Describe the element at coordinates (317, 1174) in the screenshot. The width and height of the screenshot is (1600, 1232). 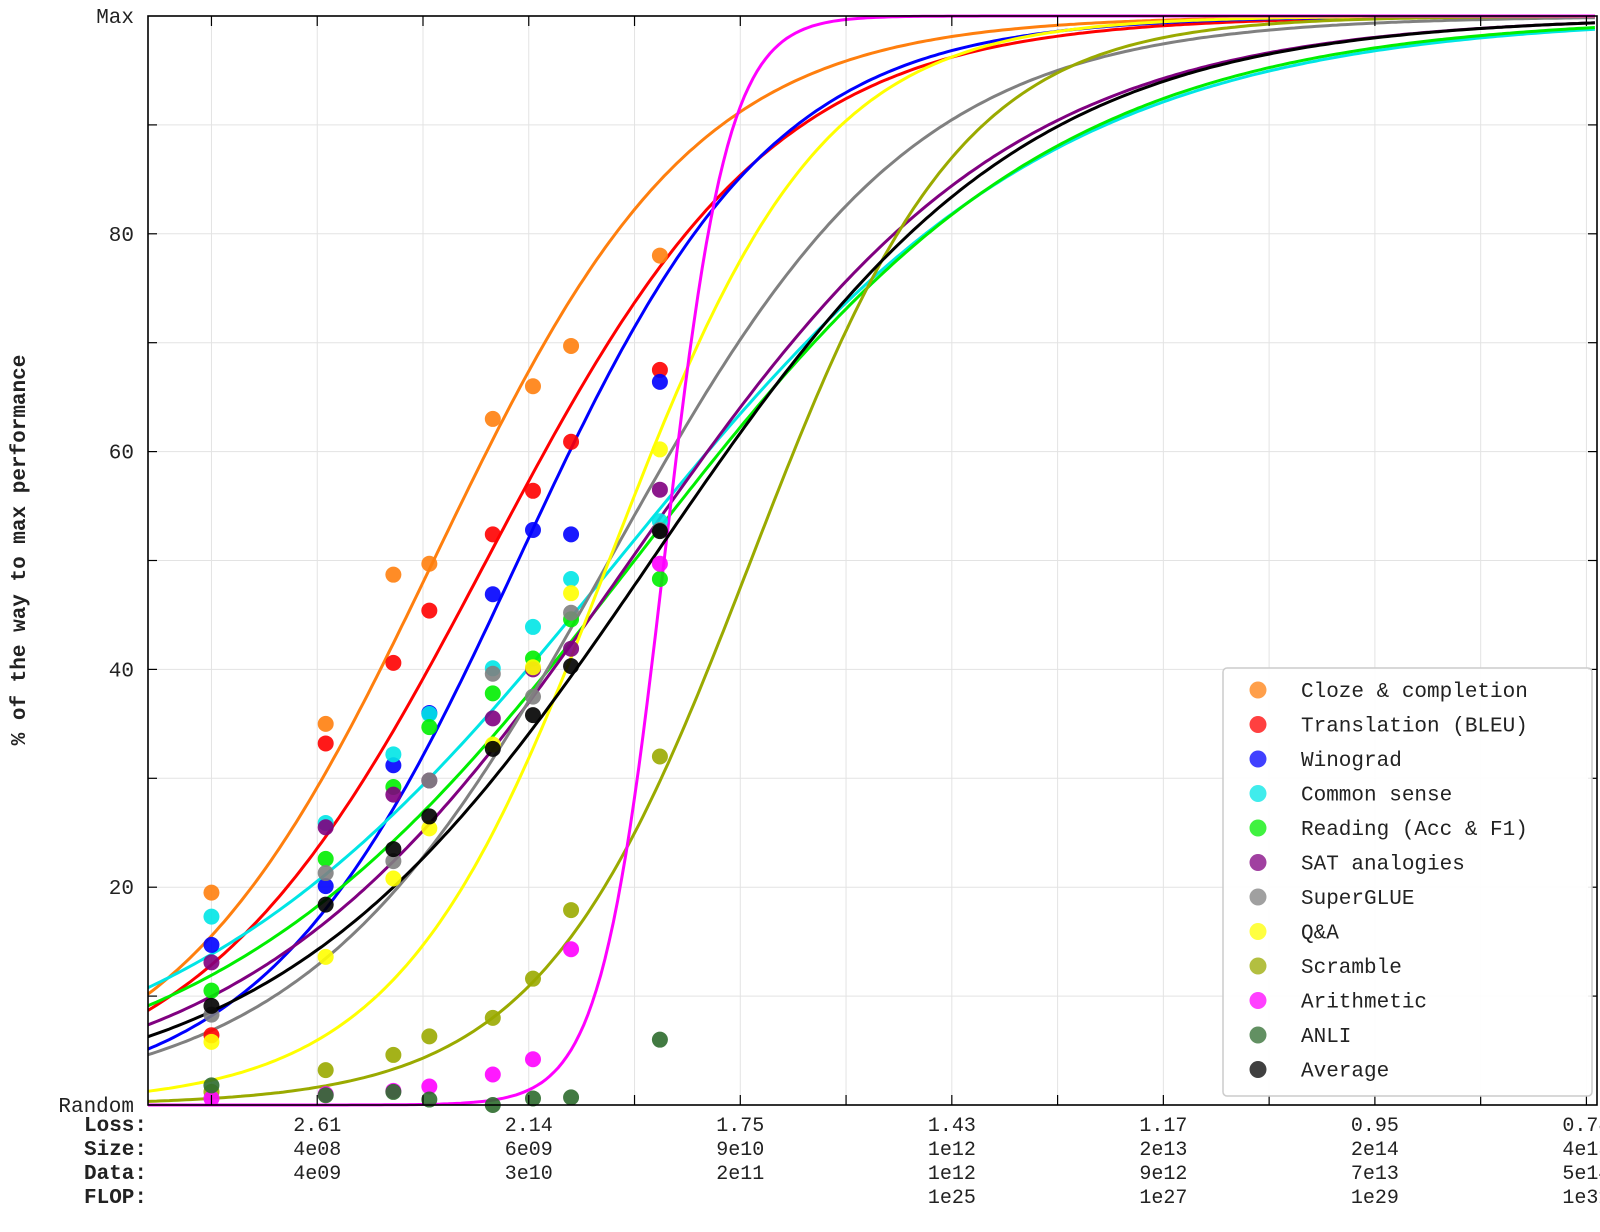
I see `x-tick-label: 4e09` at that location.